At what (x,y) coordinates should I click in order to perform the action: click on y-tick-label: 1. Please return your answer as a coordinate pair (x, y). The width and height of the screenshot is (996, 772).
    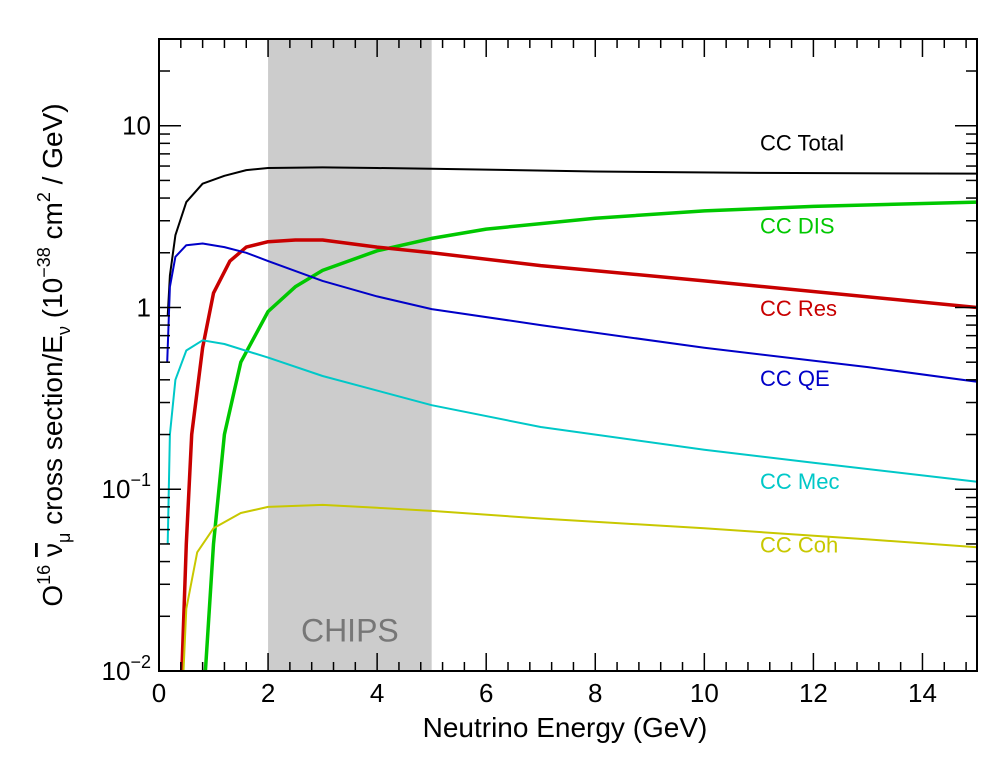
    Looking at the image, I should click on (144, 307).